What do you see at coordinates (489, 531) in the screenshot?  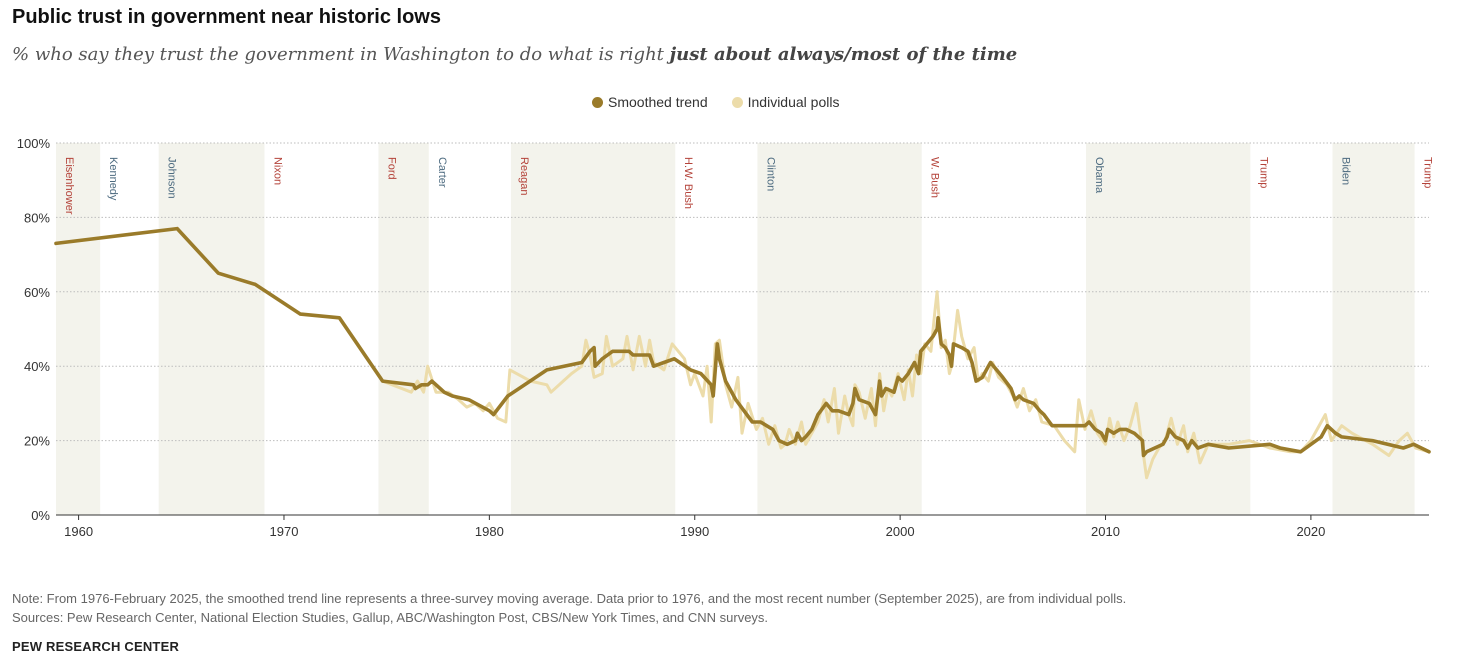 I see `x-tick-label: 1980` at bounding box center [489, 531].